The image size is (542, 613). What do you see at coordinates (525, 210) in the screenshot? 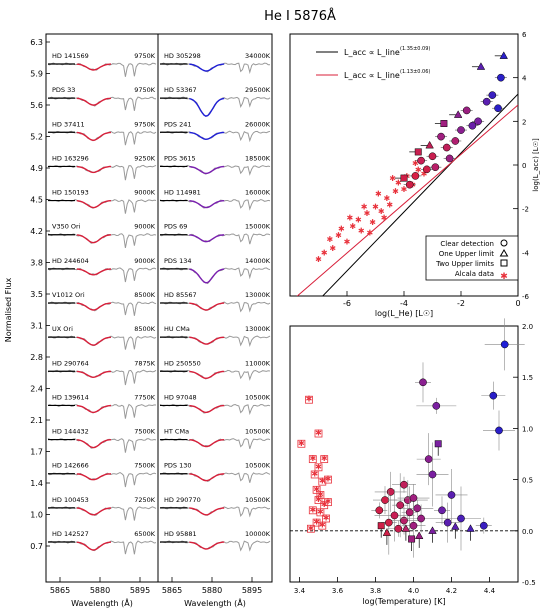
I see `lum-ytick-label: -2` at bounding box center [525, 210].